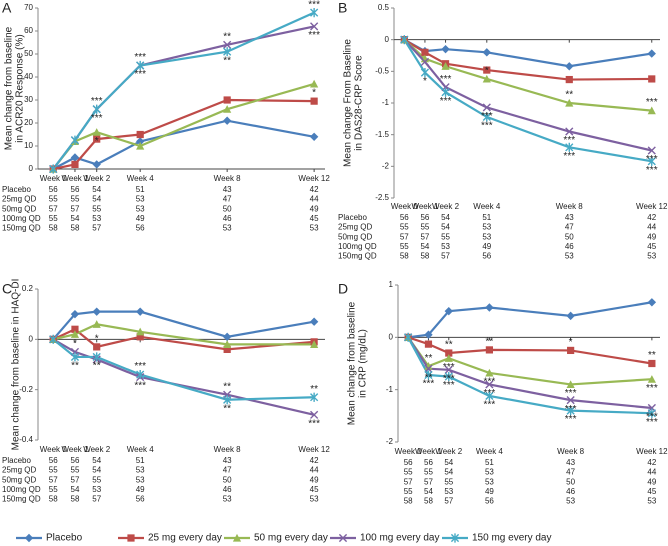  I want to click on panel-label: B, so click(342, 8).